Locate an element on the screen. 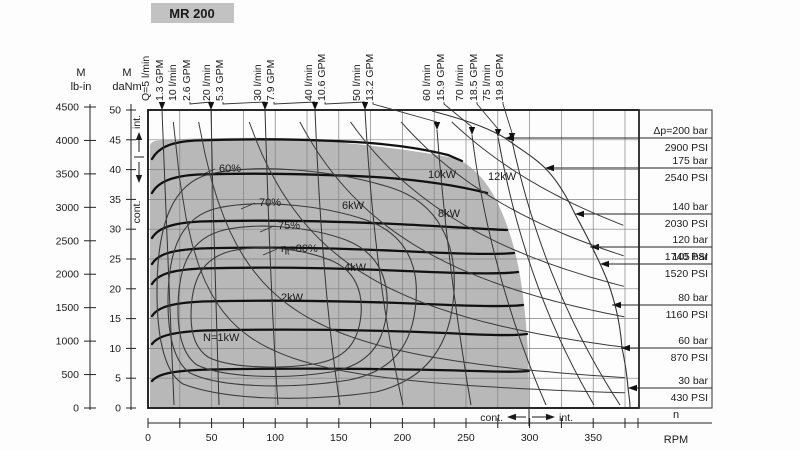 The image size is (800, 450). power-label: 6kW is located at coordinates (353, 206).